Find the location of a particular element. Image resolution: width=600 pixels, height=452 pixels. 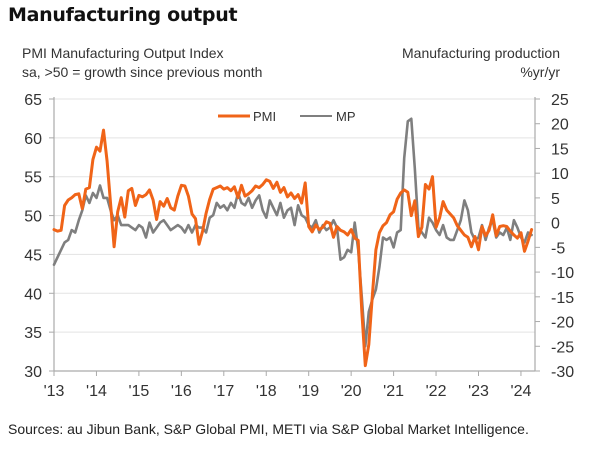

right-axis-tick-label: -20 is located at coordinates (562, 323).